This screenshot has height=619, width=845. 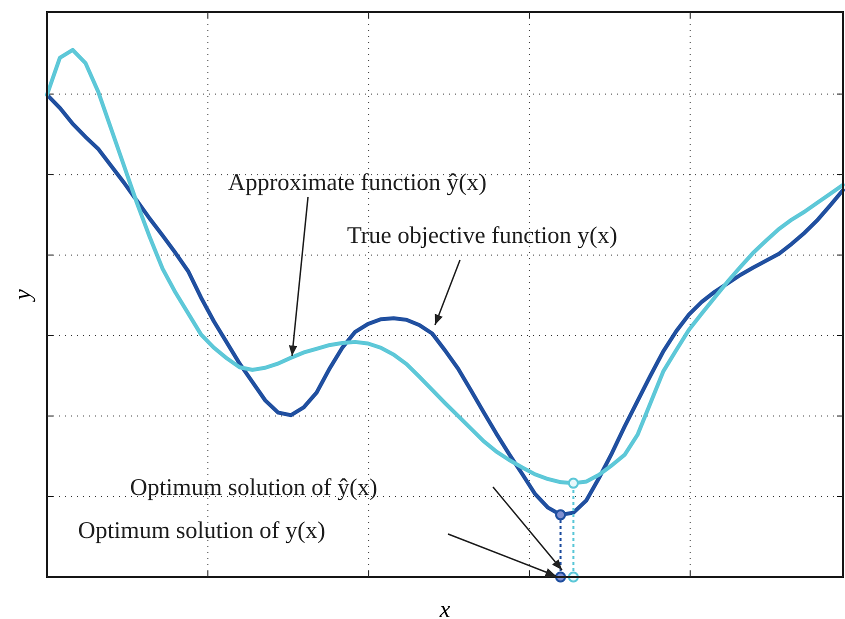 I want to click on annotation: Approximate function ŷ(x), so click(x=357, y=183).